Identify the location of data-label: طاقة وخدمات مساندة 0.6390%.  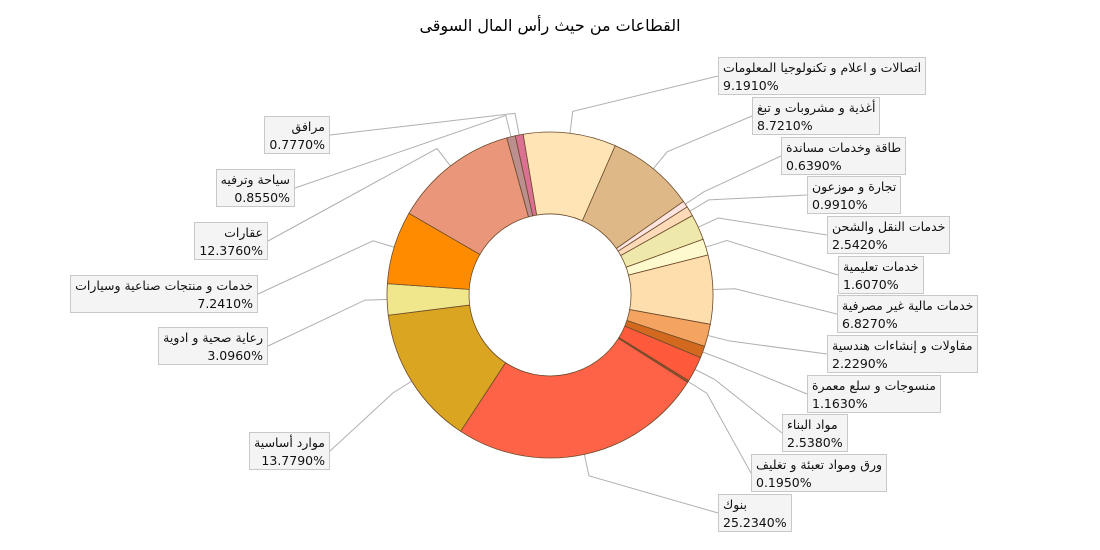
(844, 156).